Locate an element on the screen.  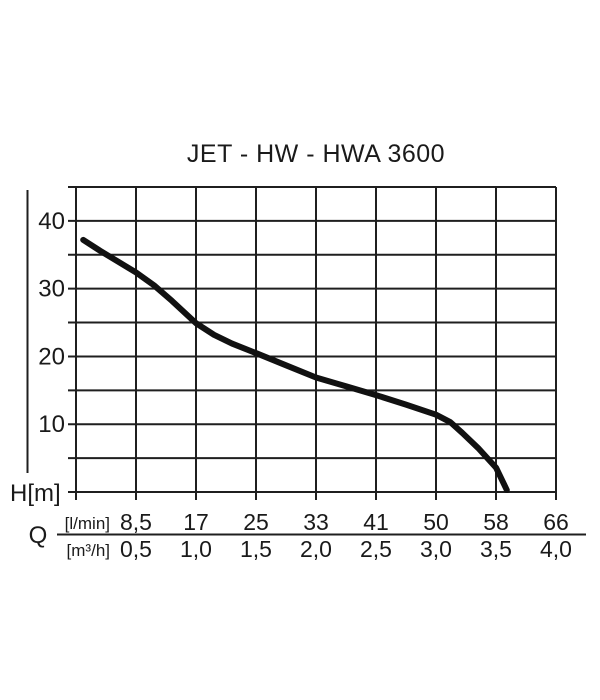
x-tick-label-lmin: 8,5 is located at coordinates (136, 522).